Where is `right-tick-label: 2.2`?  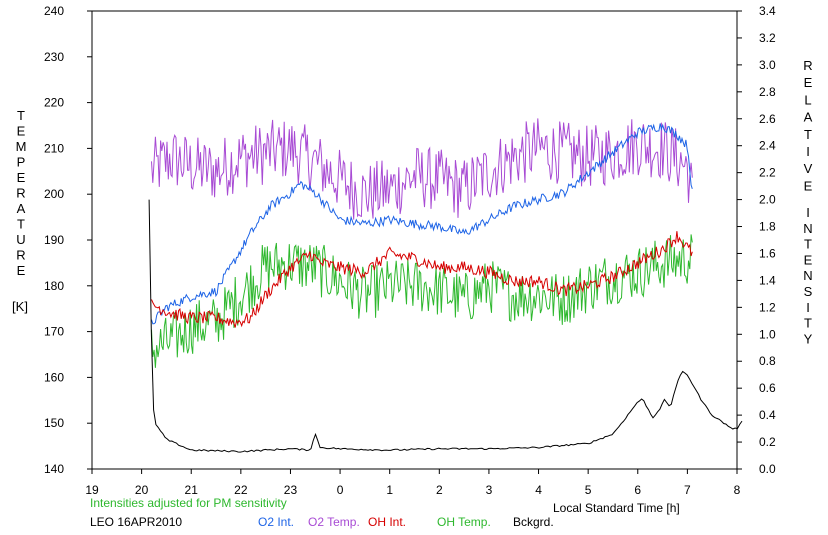
right-tick-label: 2.2 is located at coordinates (767, 173).